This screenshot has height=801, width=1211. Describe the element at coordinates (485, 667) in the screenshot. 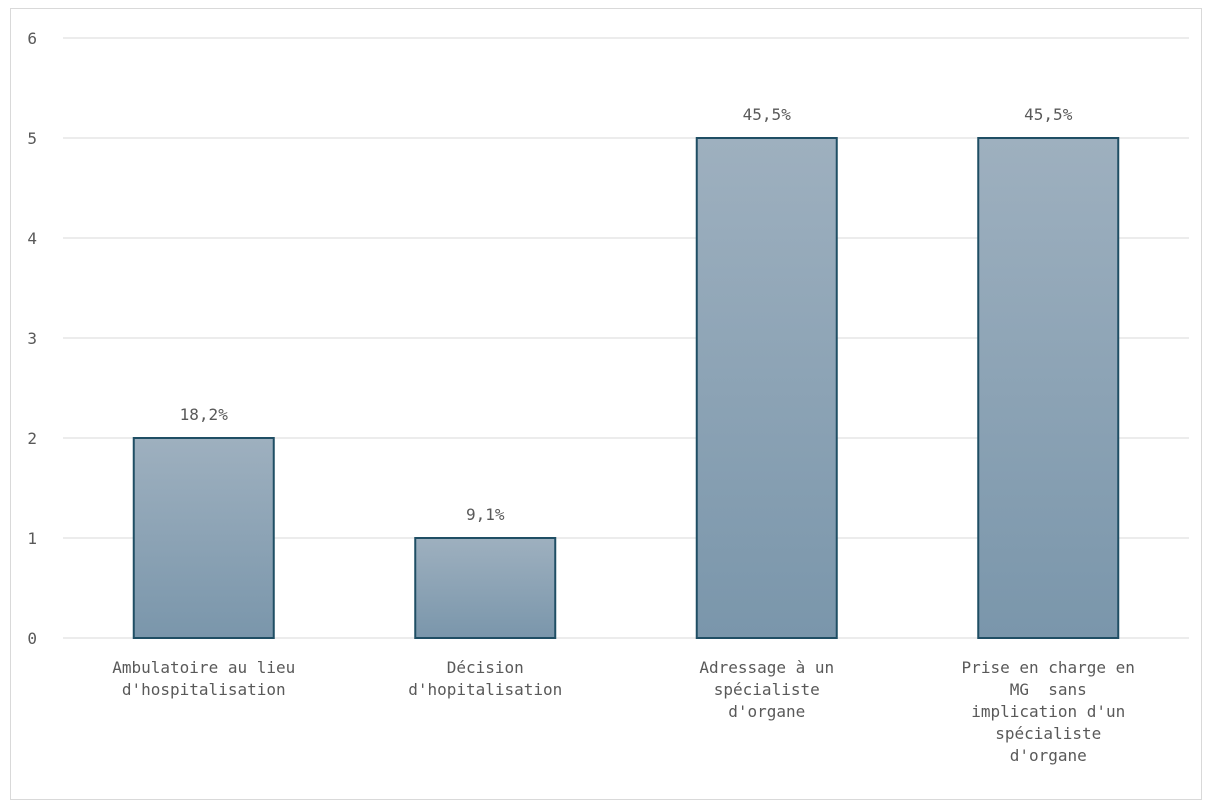

I see `x-category-label-line: Décision` at that location.